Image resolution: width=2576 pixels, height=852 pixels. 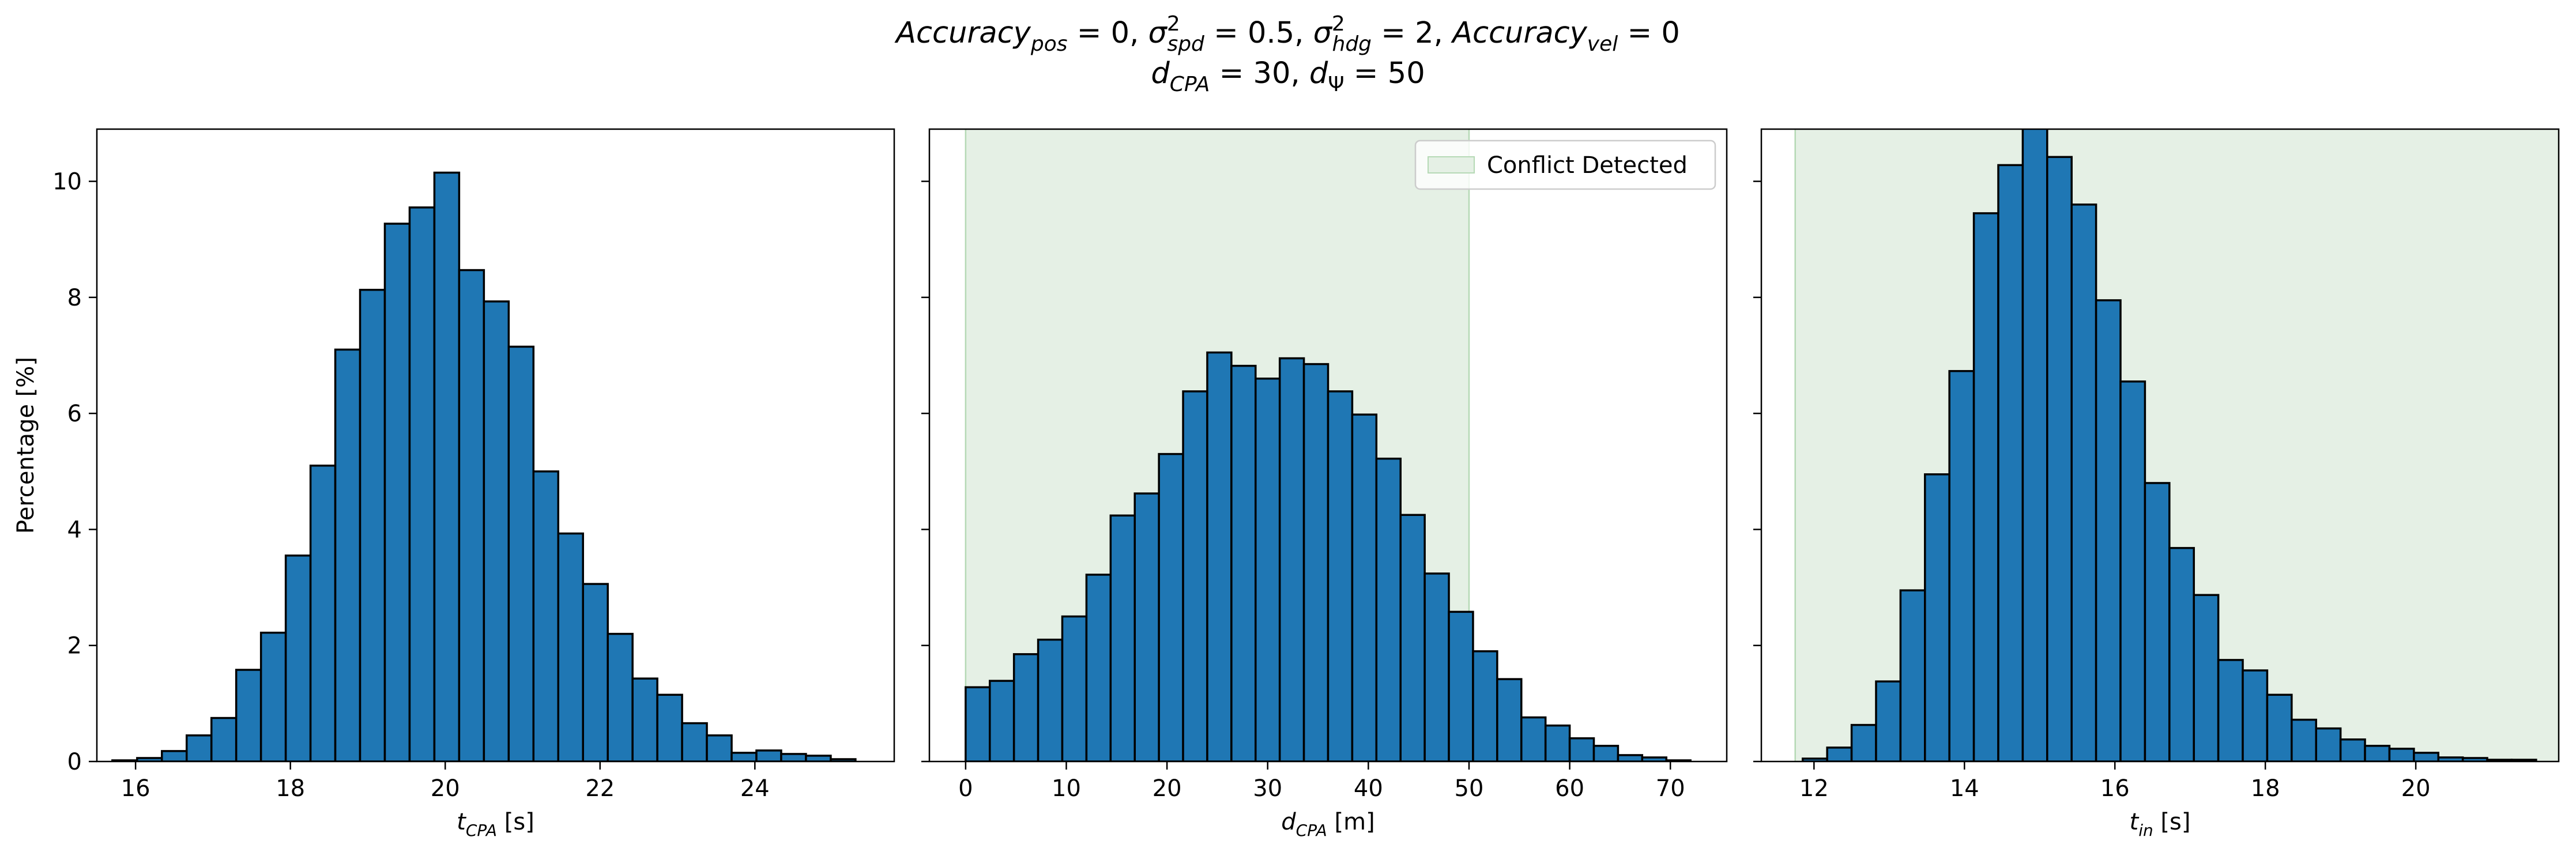 What do you see at coordinates (1569, 789) in the screenshot?
I see `x-tick-label: 60` at bounding box center [1569, 789].